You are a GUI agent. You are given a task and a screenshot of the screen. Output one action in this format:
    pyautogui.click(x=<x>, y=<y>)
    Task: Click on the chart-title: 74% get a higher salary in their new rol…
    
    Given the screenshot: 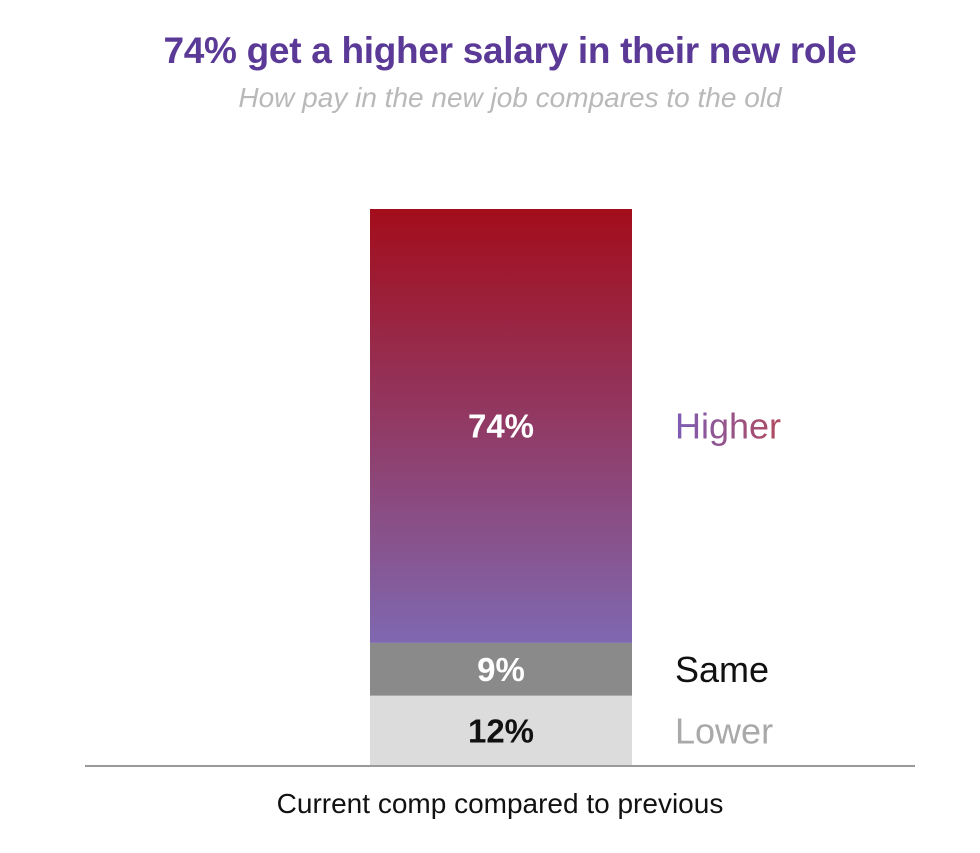 What is the action you would take?
    pyautogui.click(x=510, y=50)
    